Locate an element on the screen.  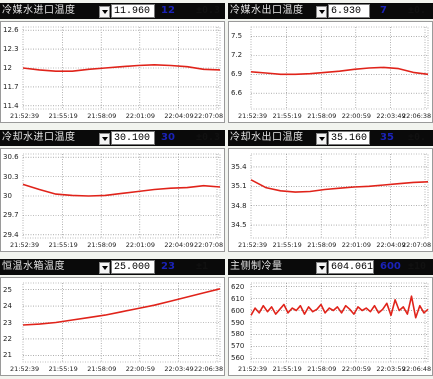
y-tick-label: 560 is located at coordinates (238, 358).